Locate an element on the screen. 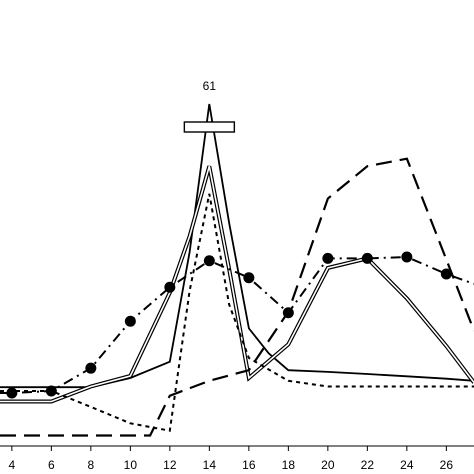 This screenshot has width=474, height=474. x-tick-label: 26 is located at coordinates (447, 465).